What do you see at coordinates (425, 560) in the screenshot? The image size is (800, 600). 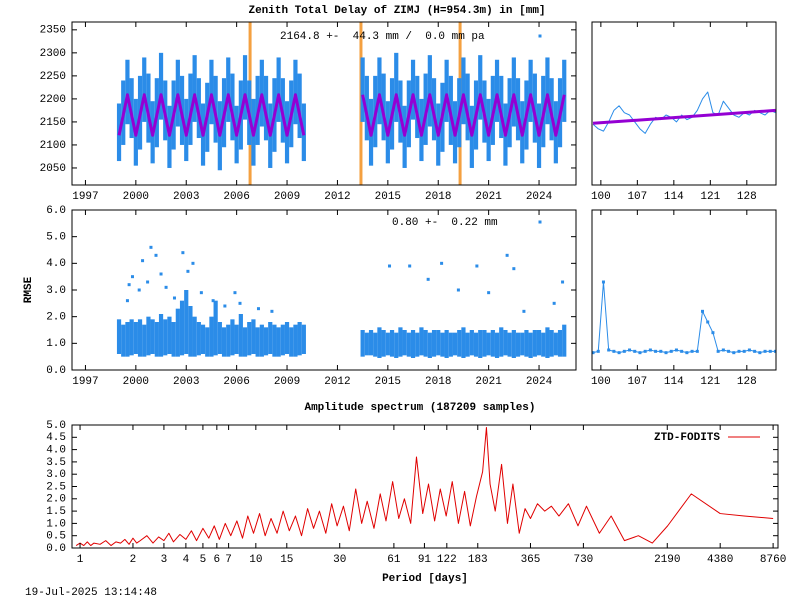 I see `x-tick-label: 91` at bounding box center [425, 560].